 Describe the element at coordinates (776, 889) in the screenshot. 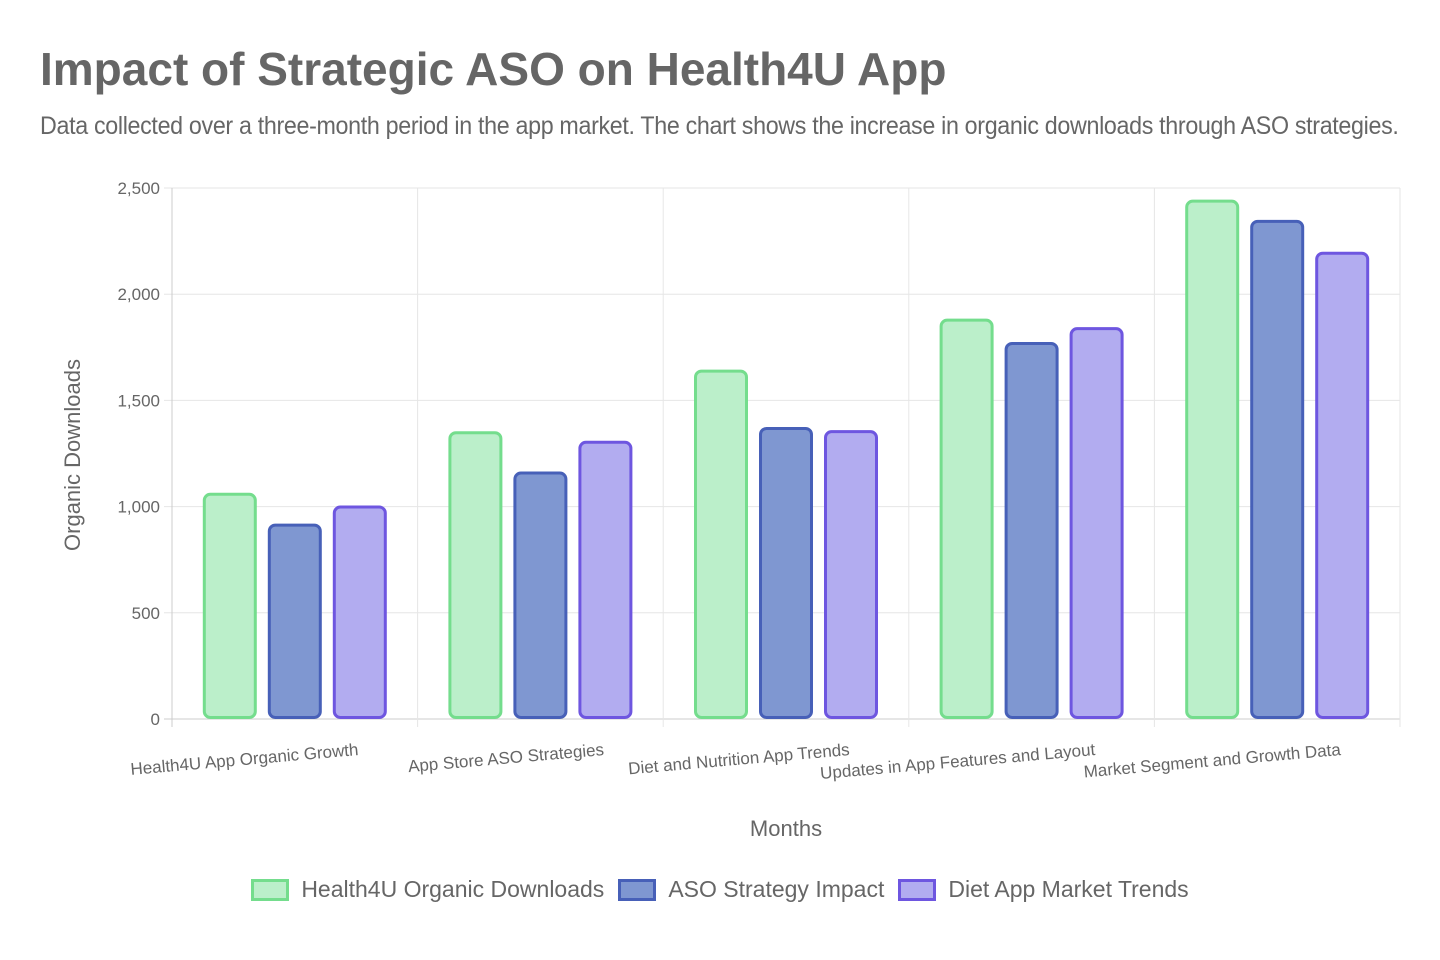

I see `legend-label: ASO Strategy Impact` at that location.